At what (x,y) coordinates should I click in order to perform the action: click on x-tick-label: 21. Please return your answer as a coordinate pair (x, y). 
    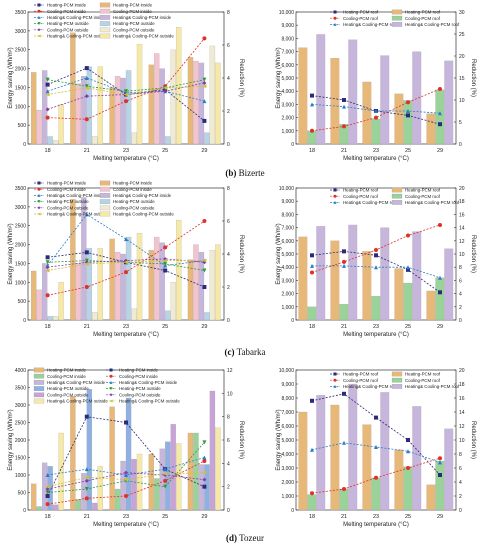
    Looking at the image, I should click on (87, 517).